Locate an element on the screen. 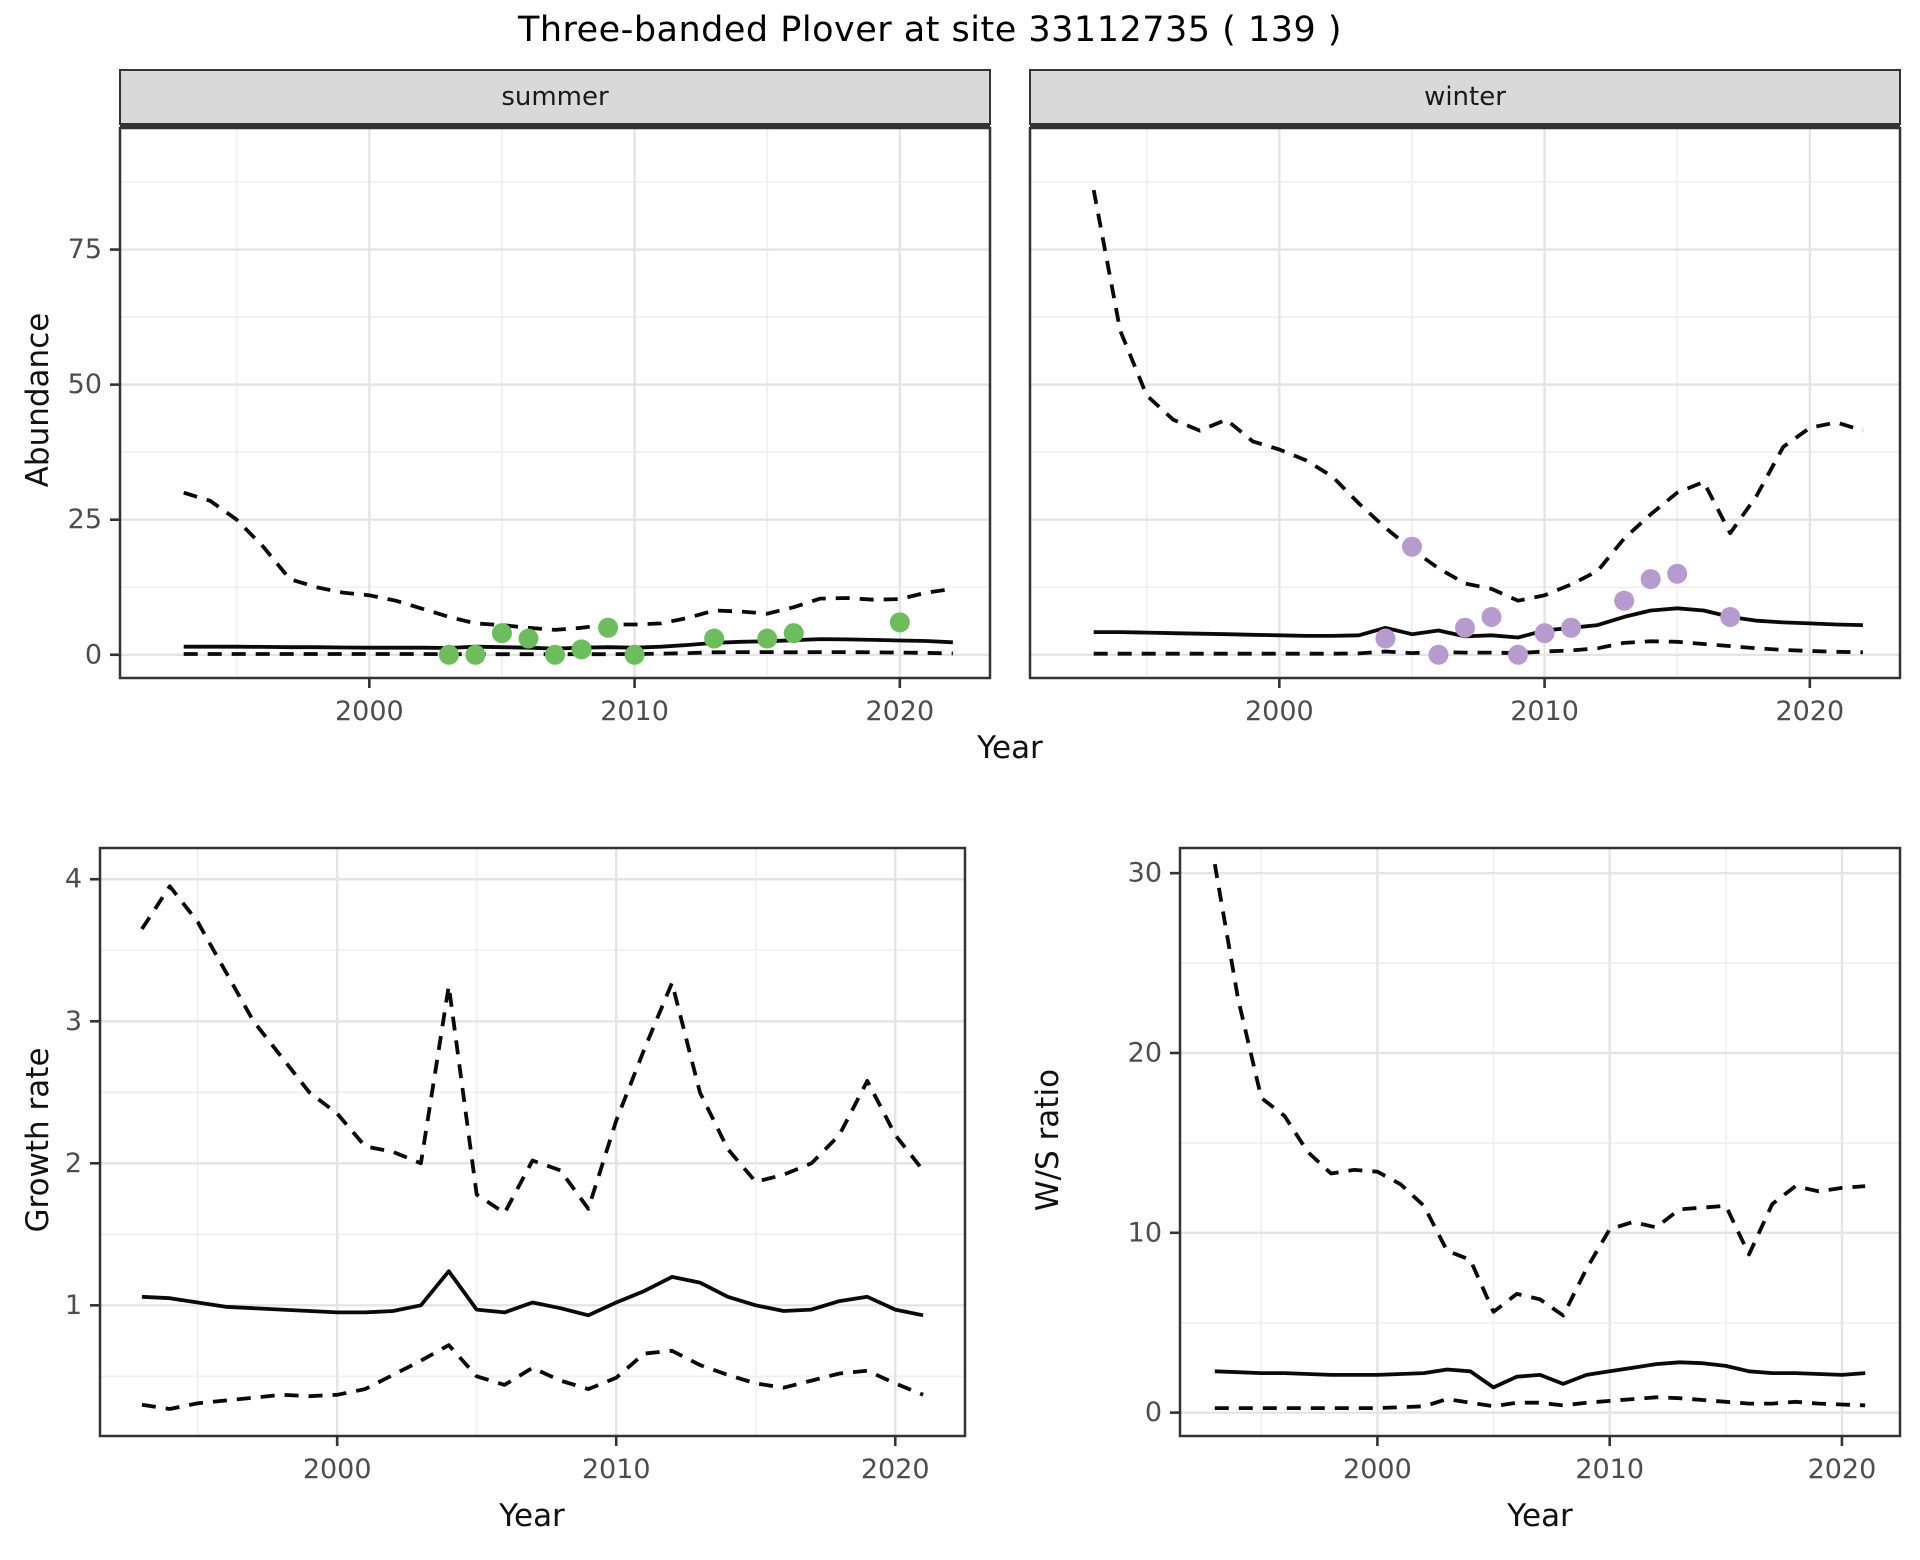 The image size is (1920, 1560). y-tick-label: 2 is located at coordinates (73, 1163).